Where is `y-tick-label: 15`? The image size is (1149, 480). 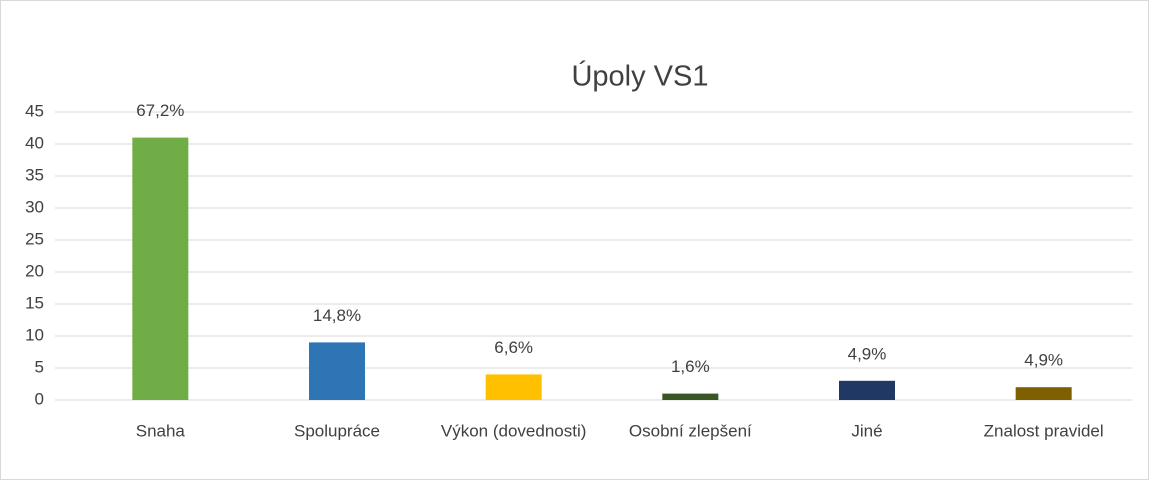 y-tick-label: 15 is located at coordinates (34, 302).